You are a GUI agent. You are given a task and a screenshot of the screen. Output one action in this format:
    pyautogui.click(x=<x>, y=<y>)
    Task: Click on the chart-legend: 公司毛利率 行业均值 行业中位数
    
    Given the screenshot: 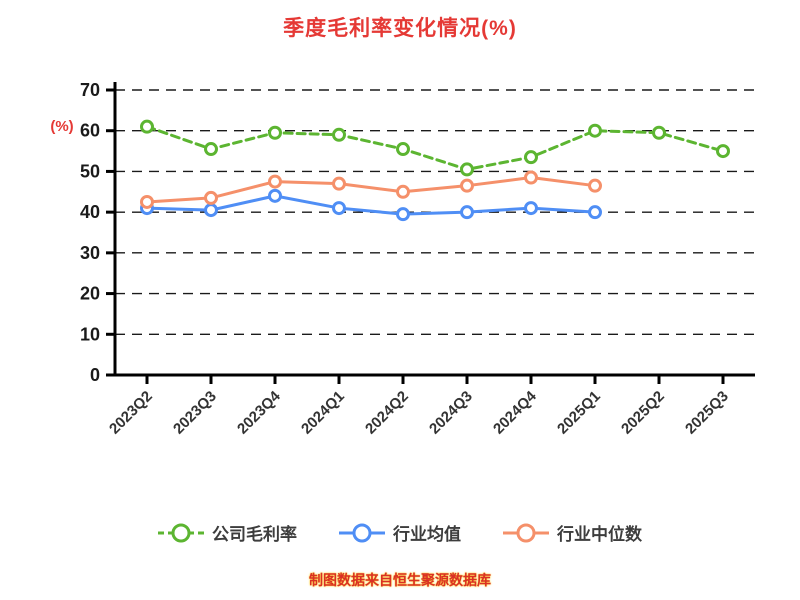 What is the action you would take?
    pyautogui.click(x=400, y=532)
    